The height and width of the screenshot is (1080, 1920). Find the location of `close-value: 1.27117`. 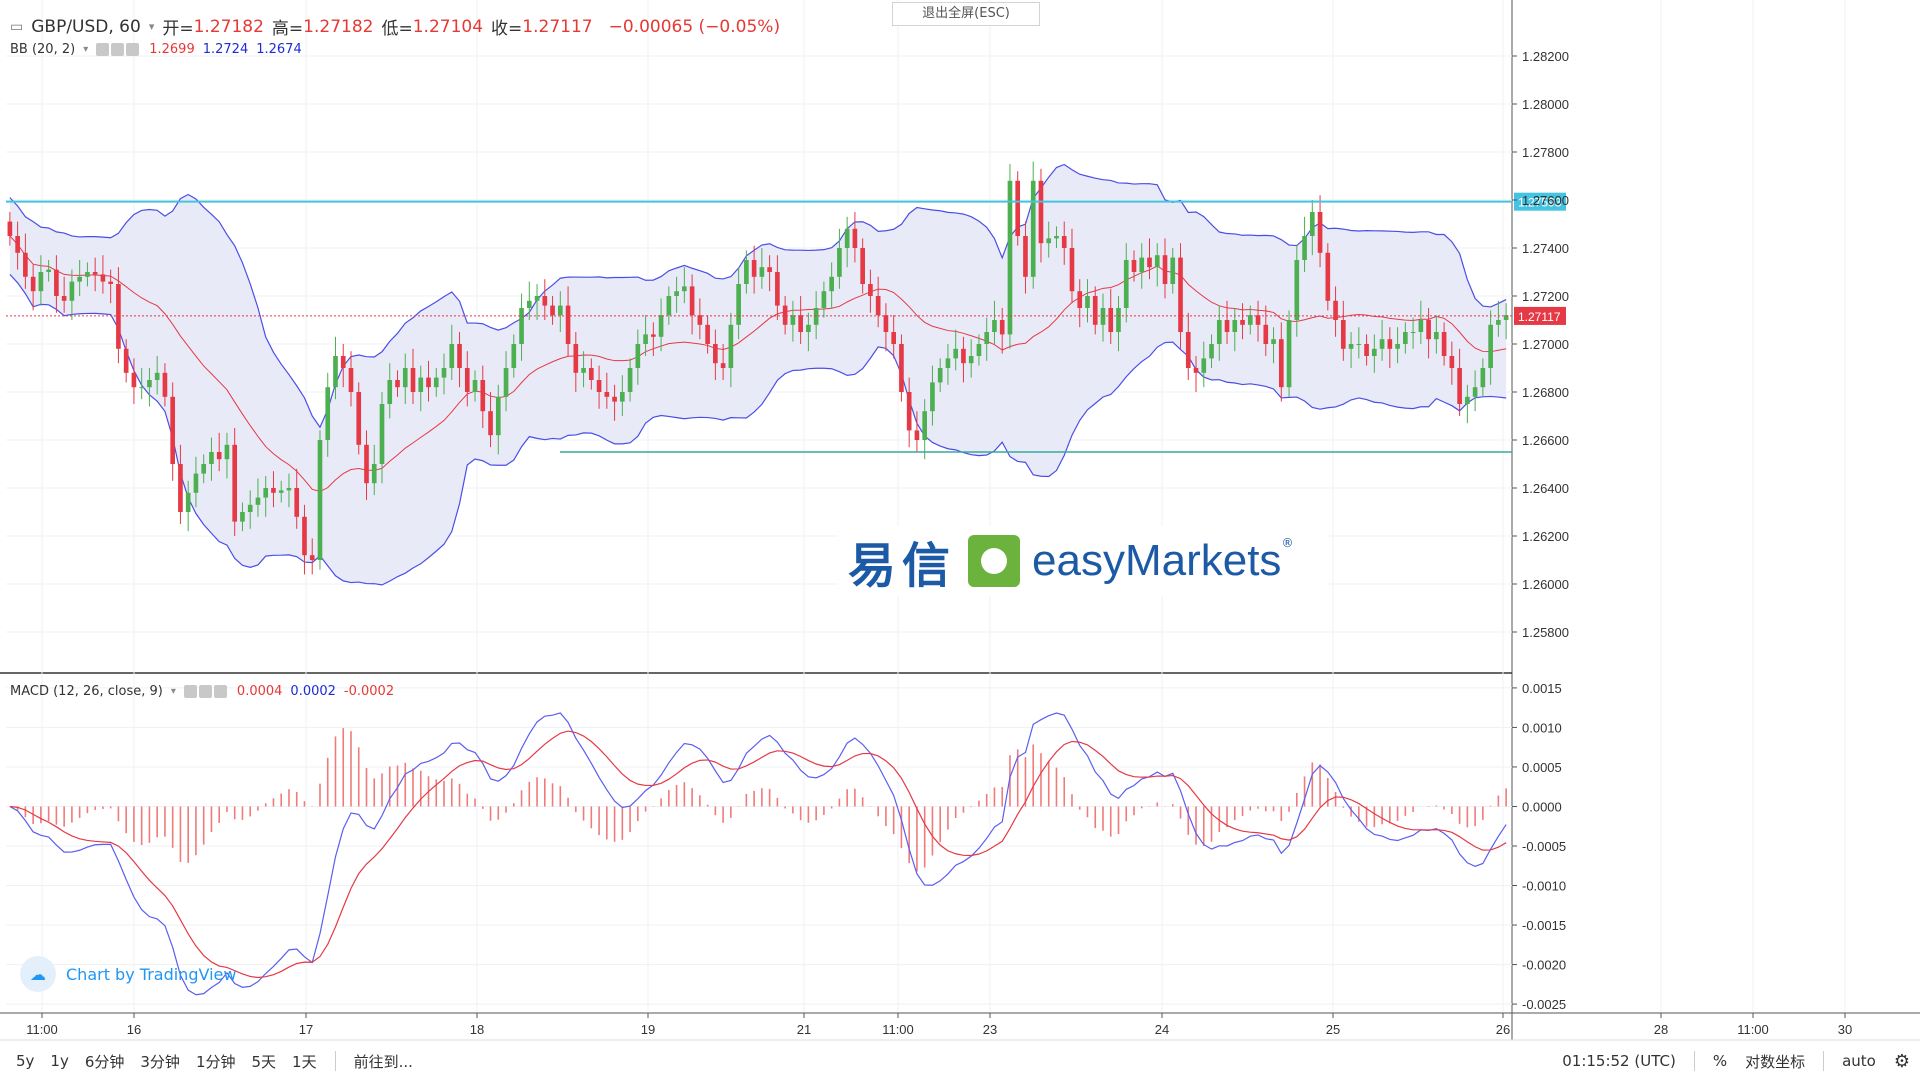

close-value: 1.27117 is located at coordinates (557, 26).